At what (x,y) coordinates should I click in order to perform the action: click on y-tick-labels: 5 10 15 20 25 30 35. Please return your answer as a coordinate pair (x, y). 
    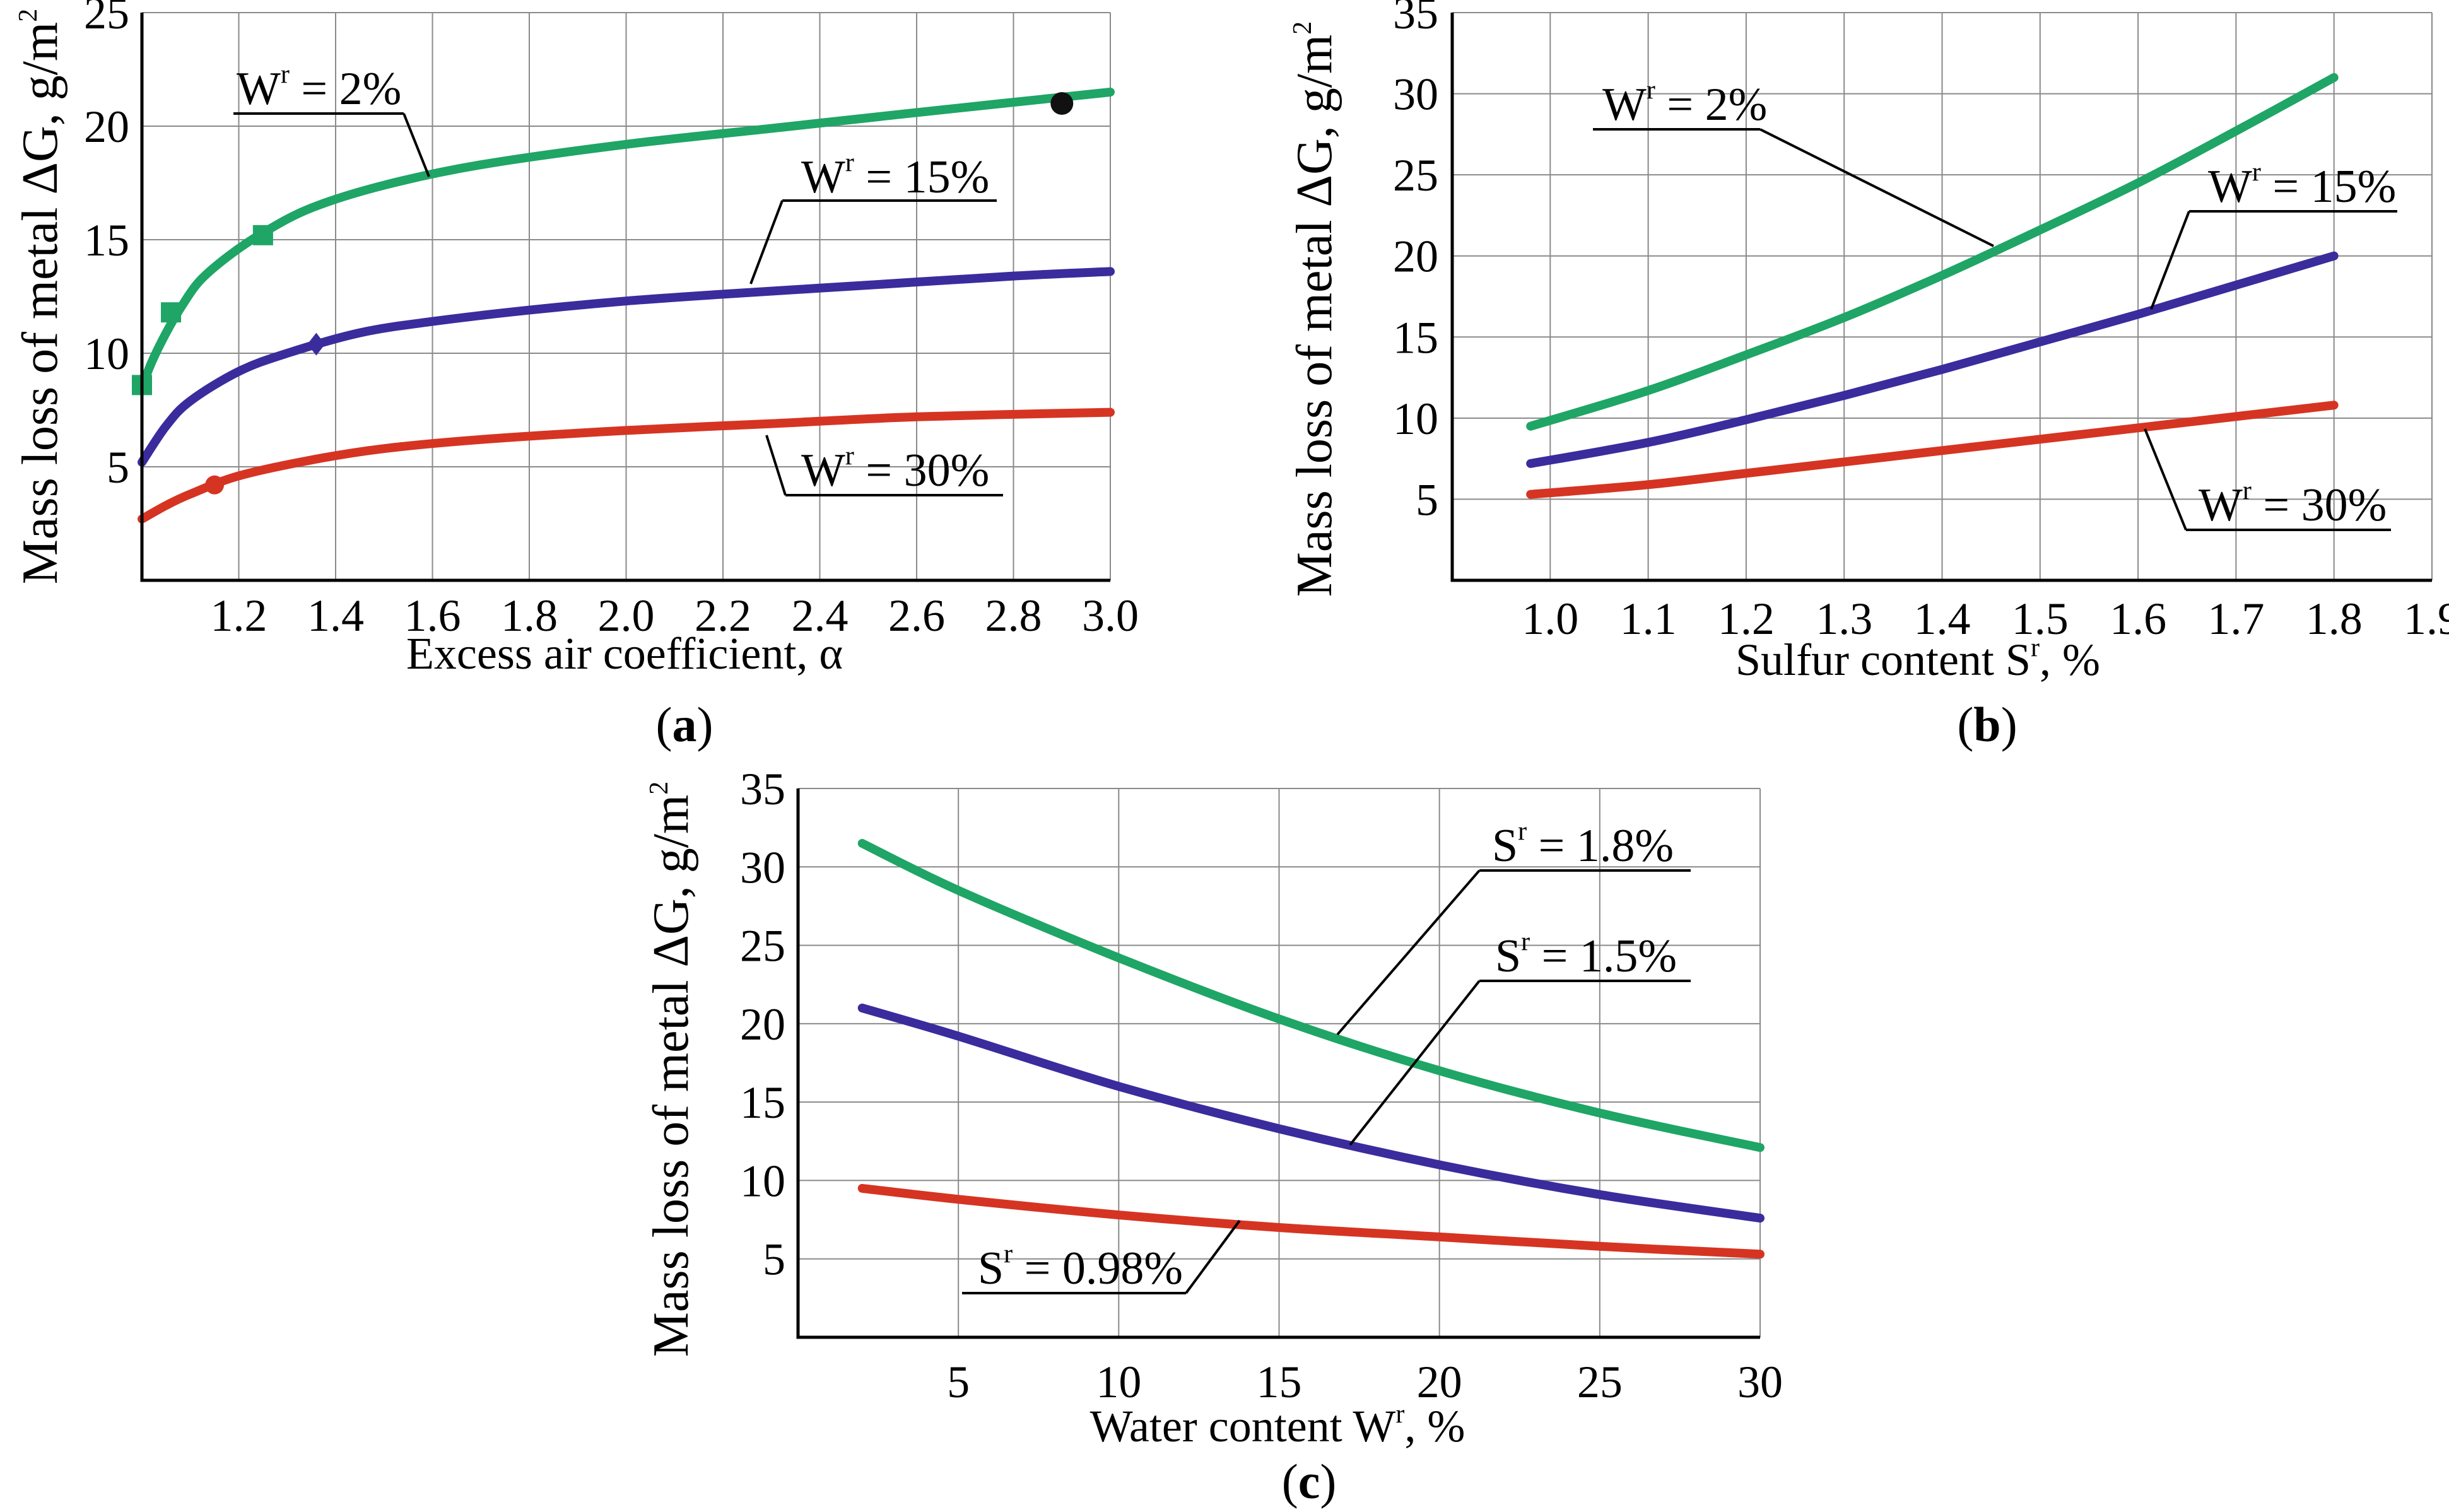
    Looking at the image, I should click on (763, 1024).